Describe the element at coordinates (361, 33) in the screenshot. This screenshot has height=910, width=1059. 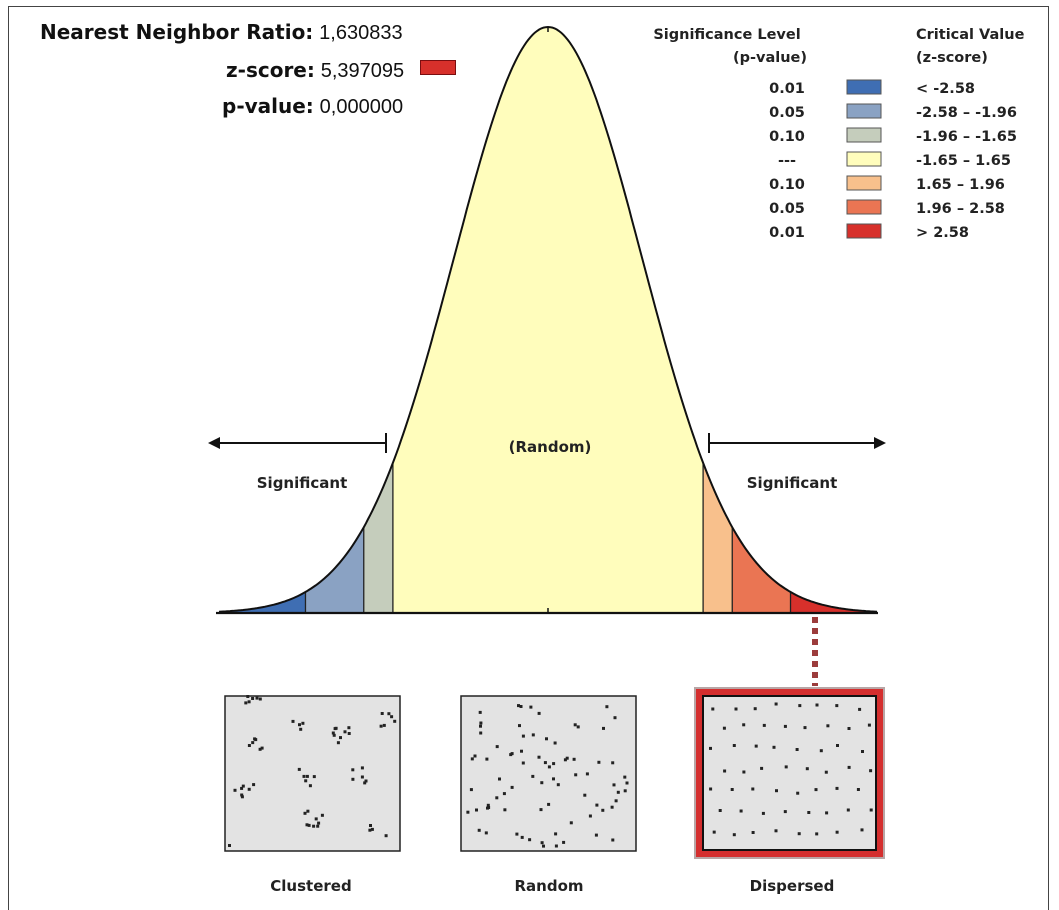
I see `nn-ratio-value: 1,630833` at that location.